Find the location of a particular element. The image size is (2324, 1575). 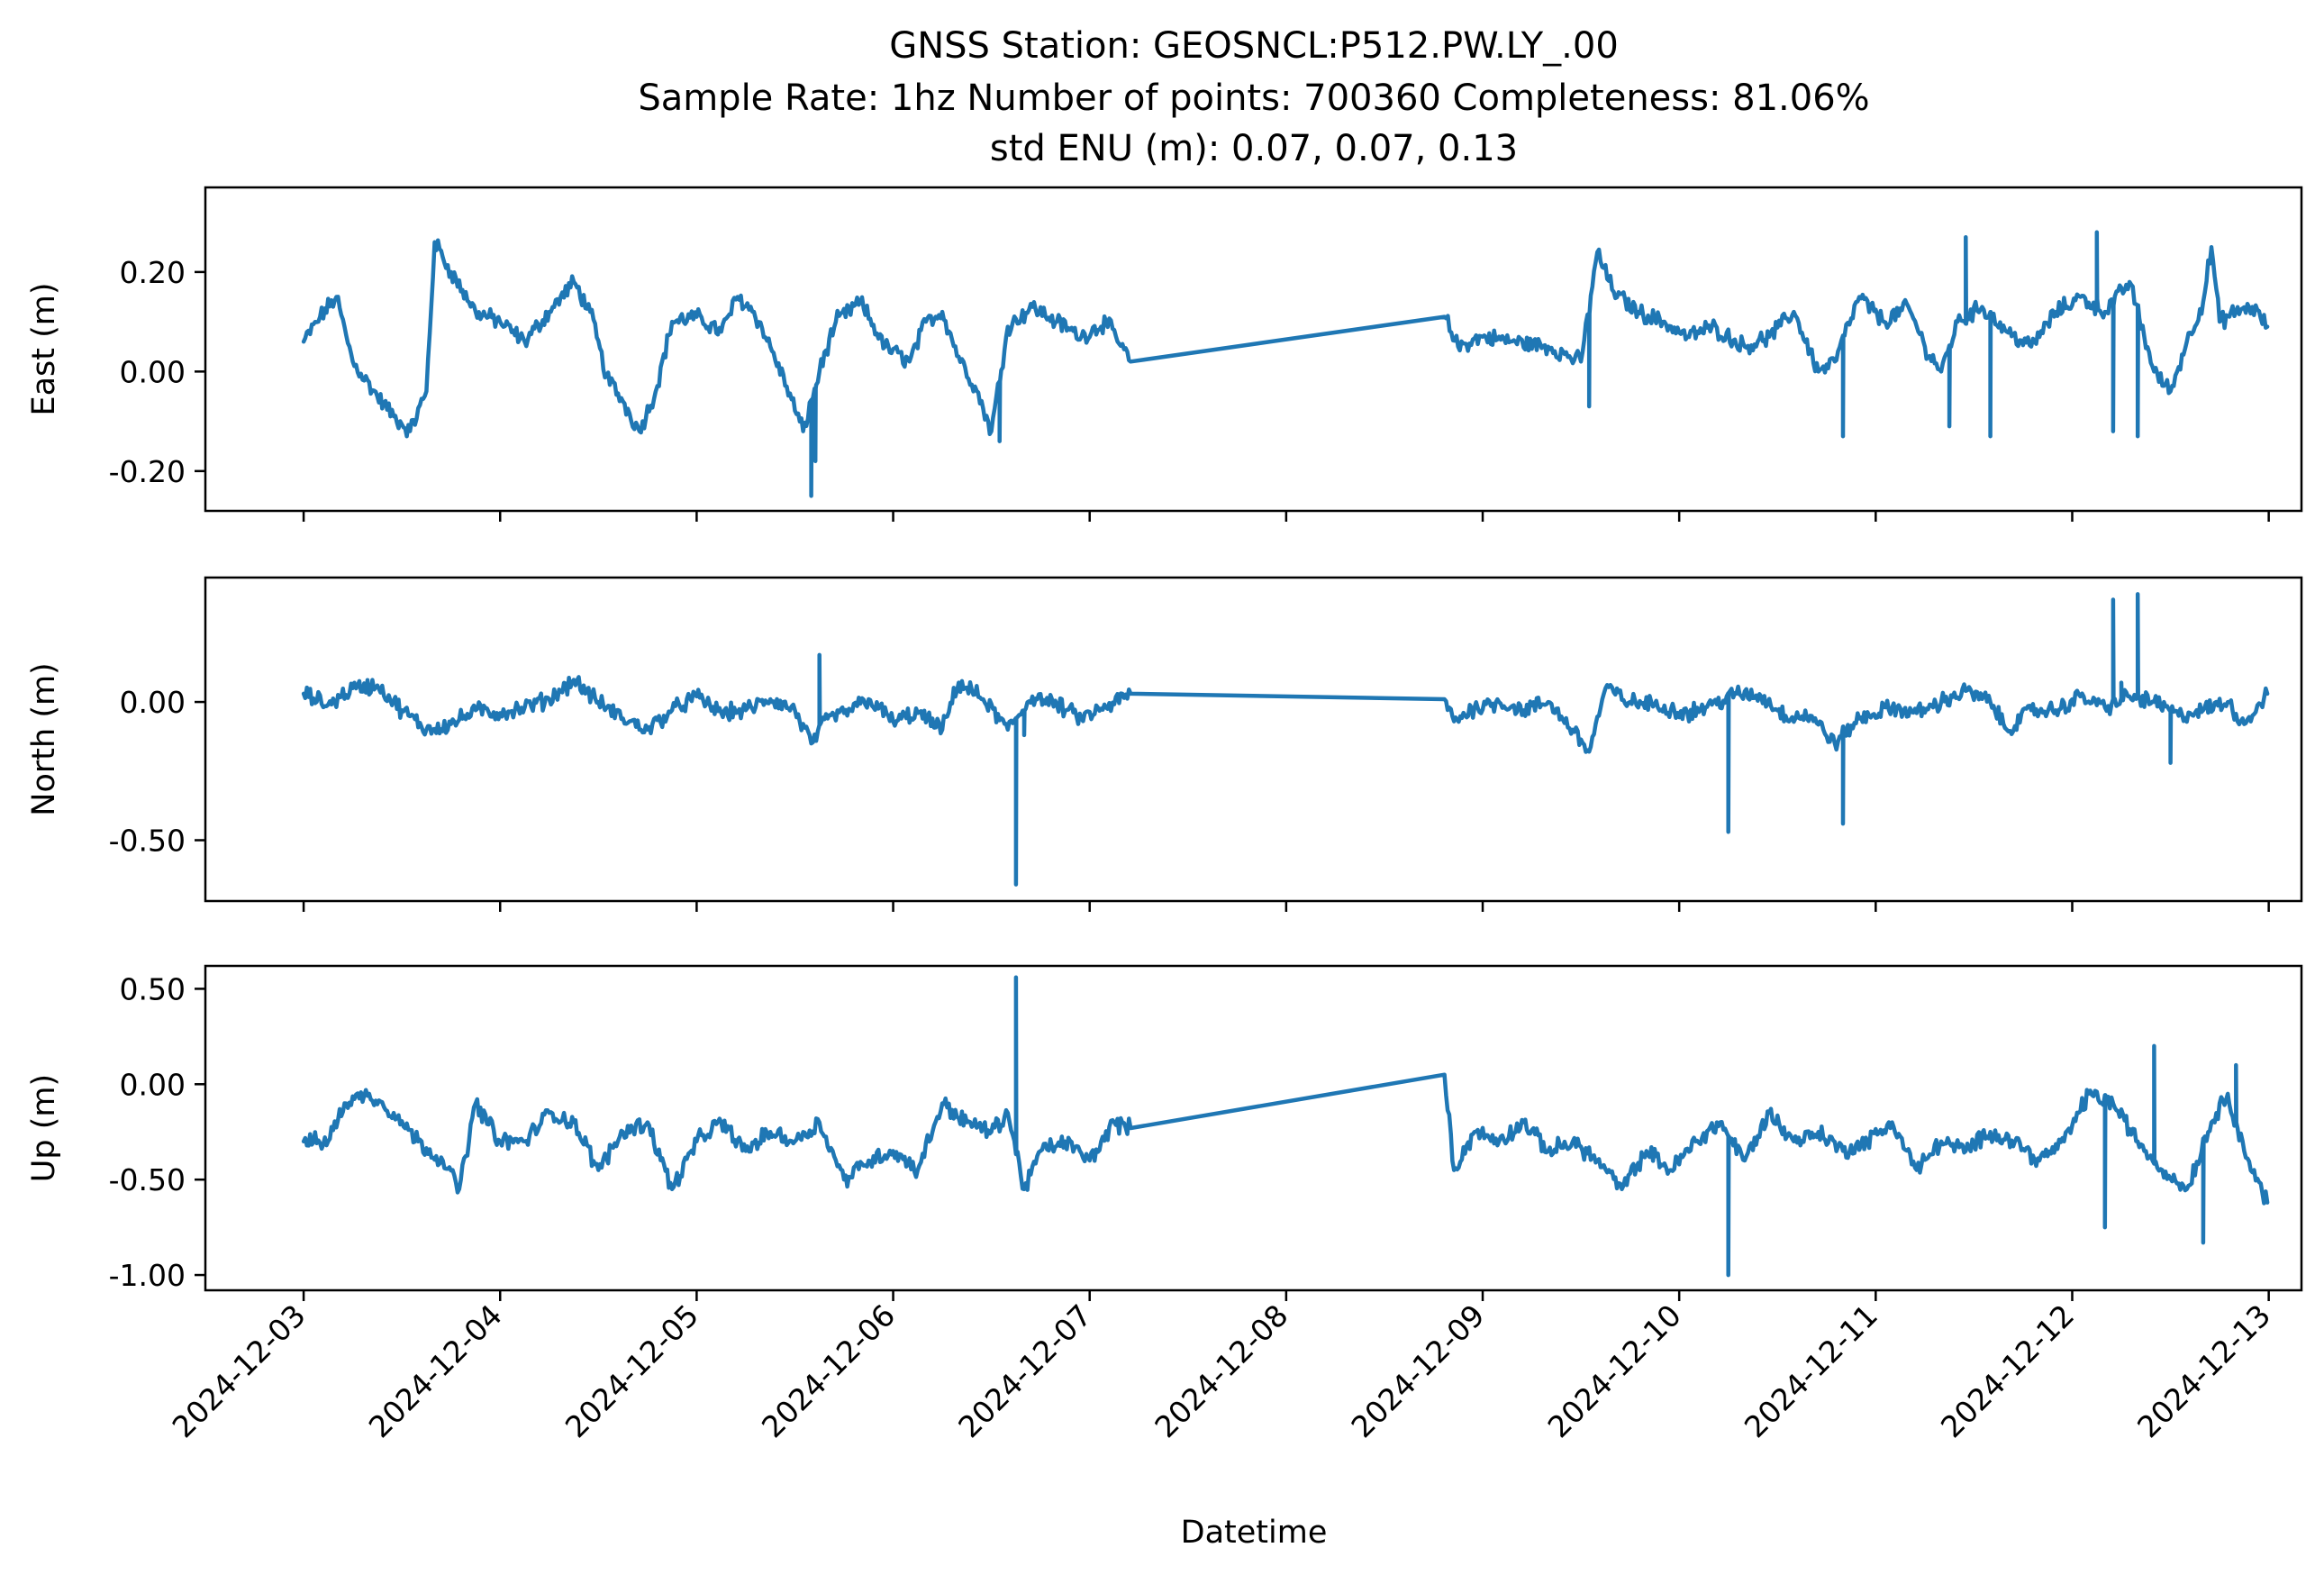

y-axis-label: Up (m) is located at coordinates (44, 1128).